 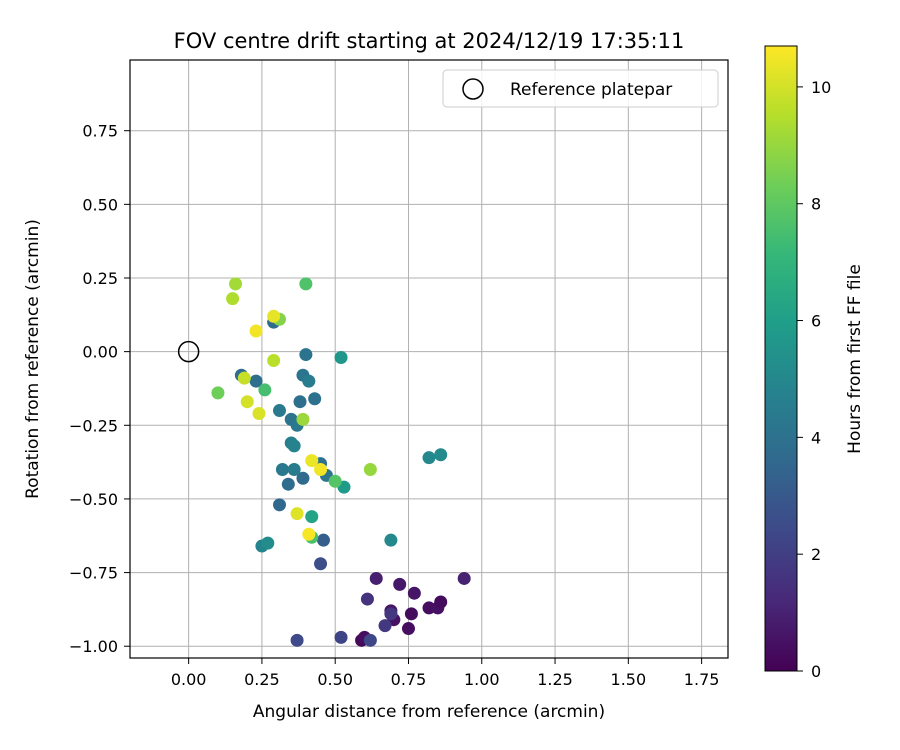 I want to click on colorbar: 0 2 4 6 8 10 Hours from first FF file, so click(x=814, y=363).